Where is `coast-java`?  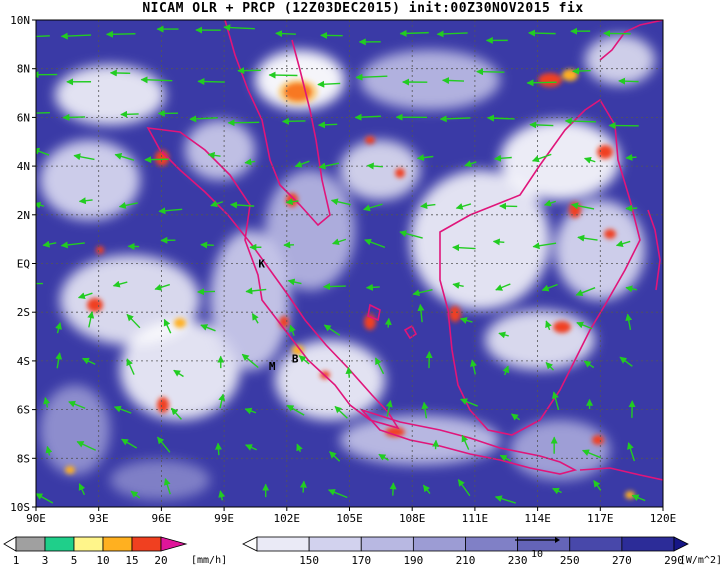 coast-java is located at coordinates (468, 441).